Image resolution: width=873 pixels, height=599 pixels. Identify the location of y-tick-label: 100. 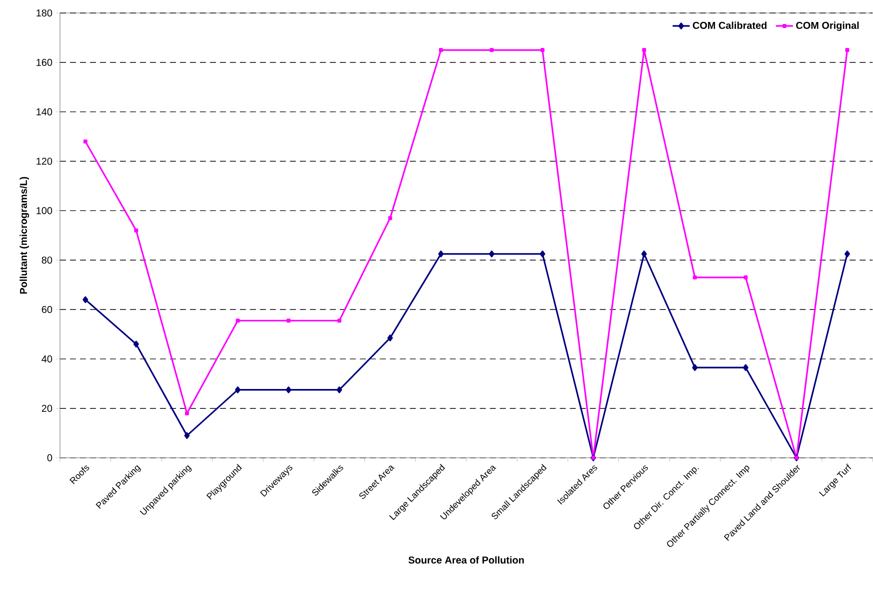
(44, 210).